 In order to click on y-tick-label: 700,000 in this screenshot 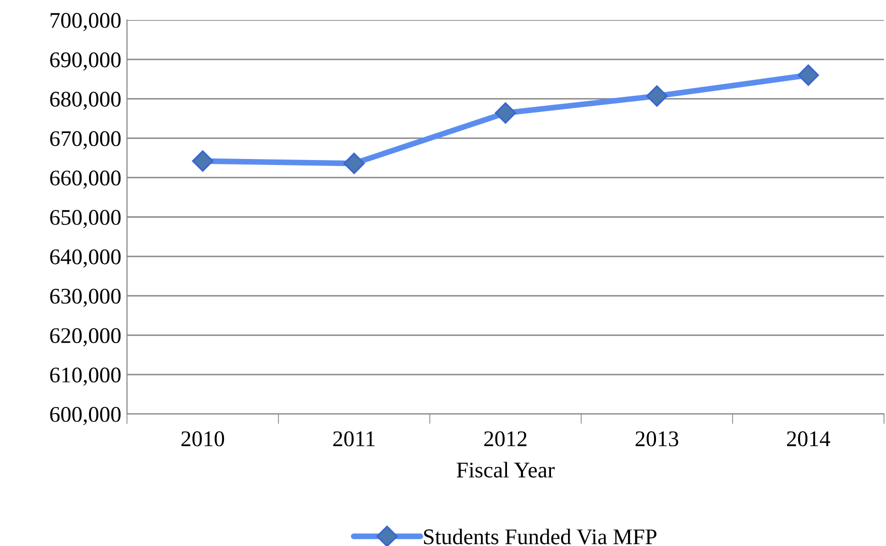, I will do `click(85, 22)`.